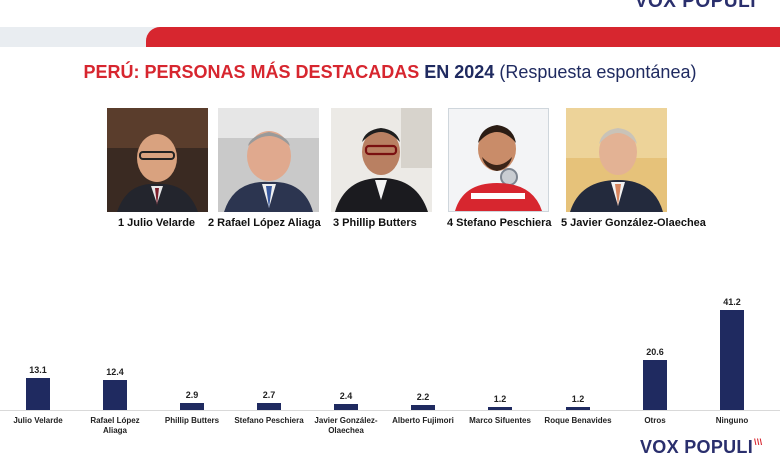  I want to click on category-label-line: Phillip Butters, so click(192, 420).